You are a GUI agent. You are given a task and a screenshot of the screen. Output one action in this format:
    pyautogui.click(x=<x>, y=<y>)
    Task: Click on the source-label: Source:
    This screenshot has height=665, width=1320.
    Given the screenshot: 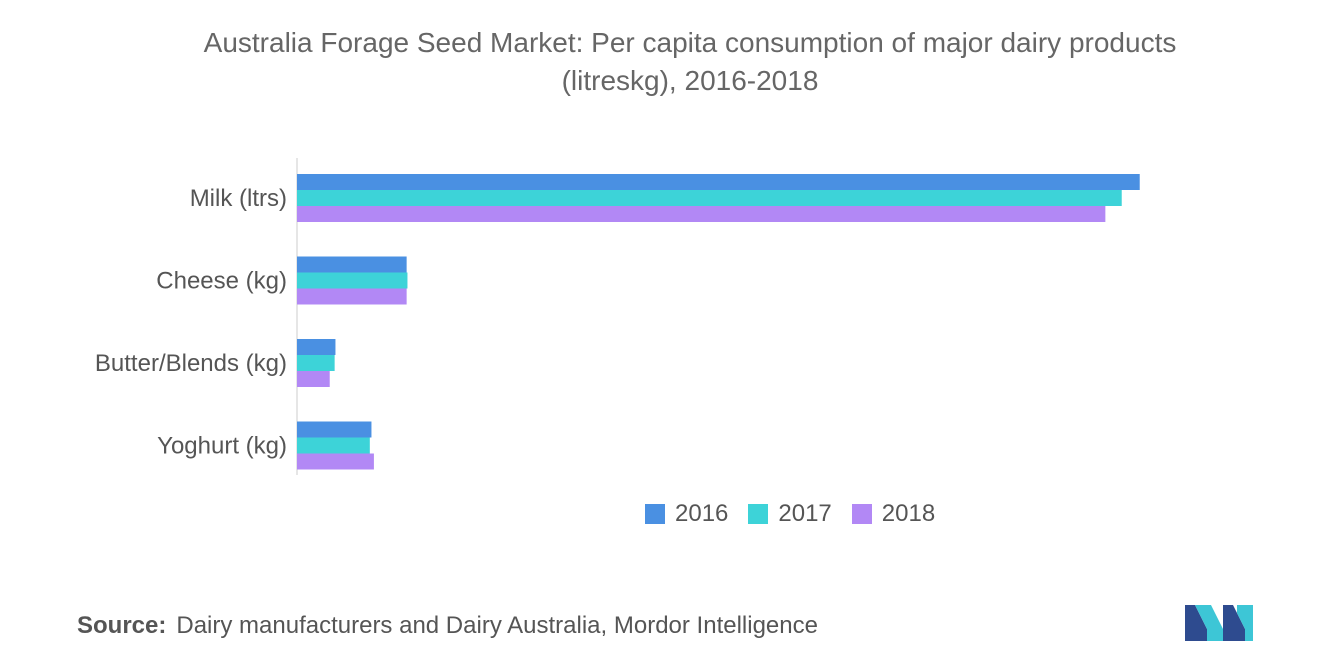 What is the action you would take?
    pyautogui.click(x=122, y=625)
    